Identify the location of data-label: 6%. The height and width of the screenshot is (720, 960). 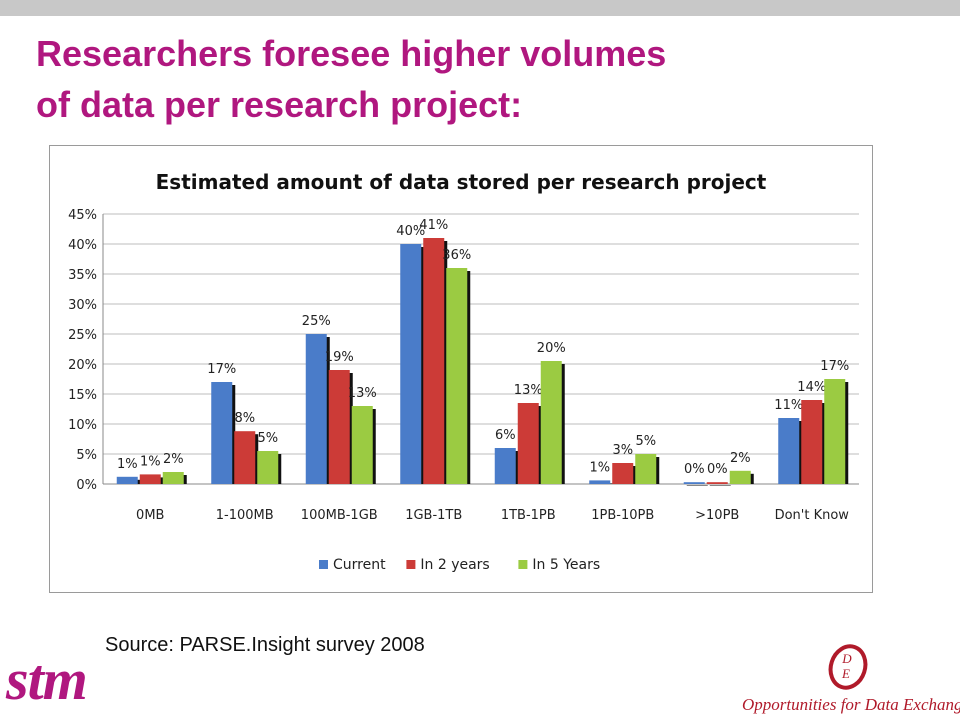
(505, 435).